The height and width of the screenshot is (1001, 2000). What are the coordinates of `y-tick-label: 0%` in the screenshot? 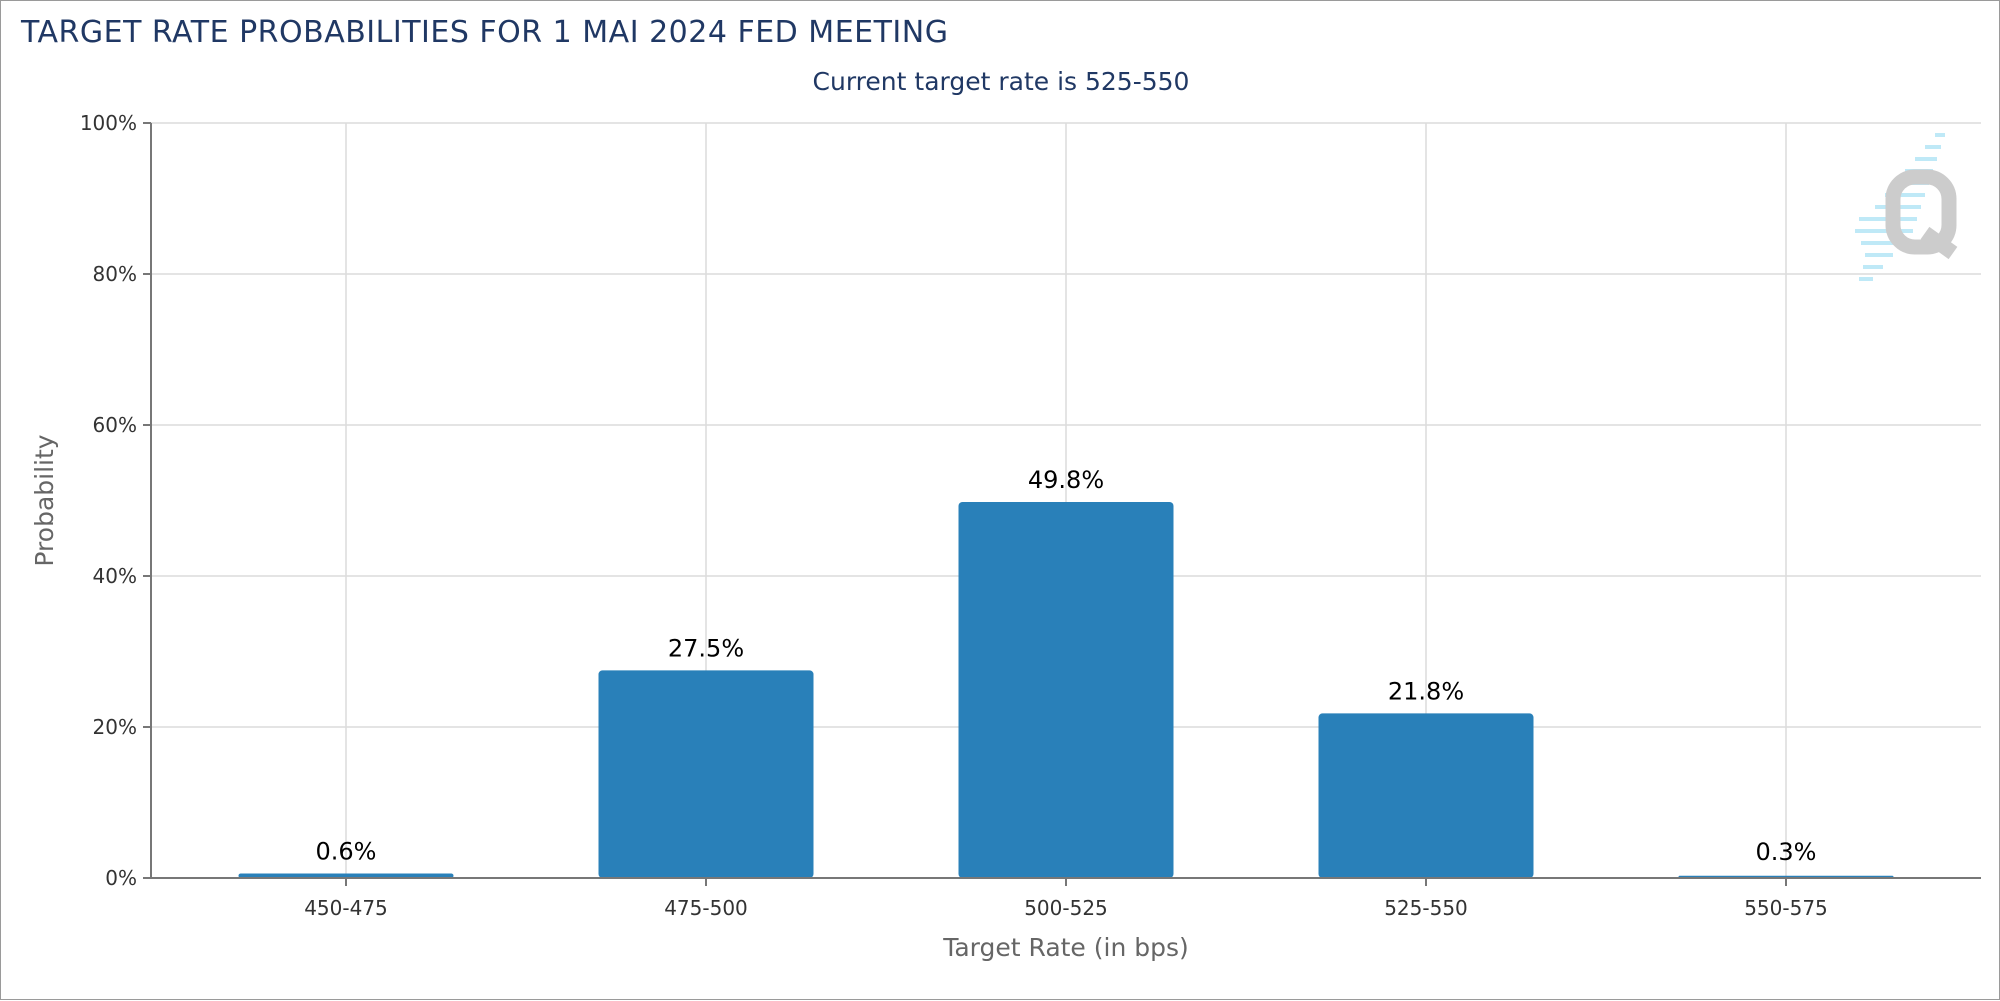 It's located at (121, 878).